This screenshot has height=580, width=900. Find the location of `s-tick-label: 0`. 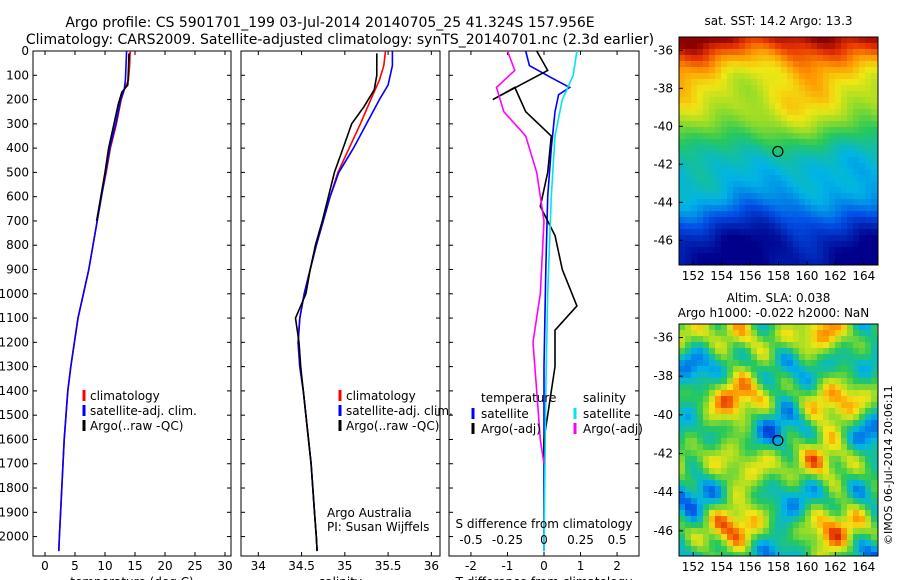

s-tick-label: 0 is located at coordinates (544, 540).